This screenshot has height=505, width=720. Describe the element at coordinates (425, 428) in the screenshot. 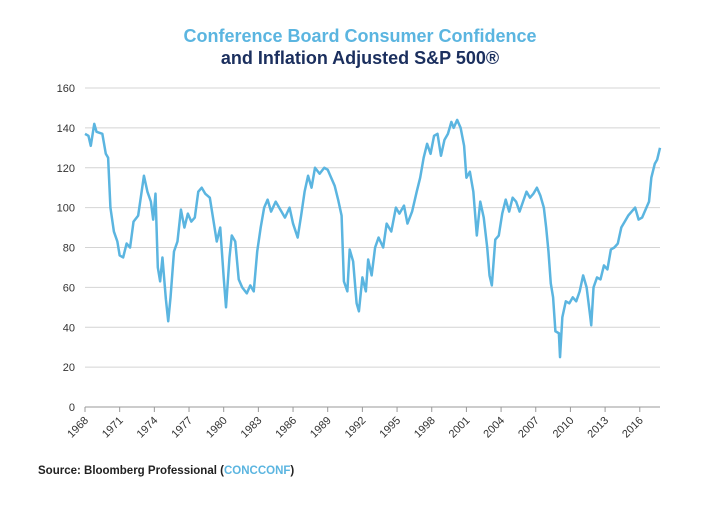

I see `x-tick-label: 1998` at that location.